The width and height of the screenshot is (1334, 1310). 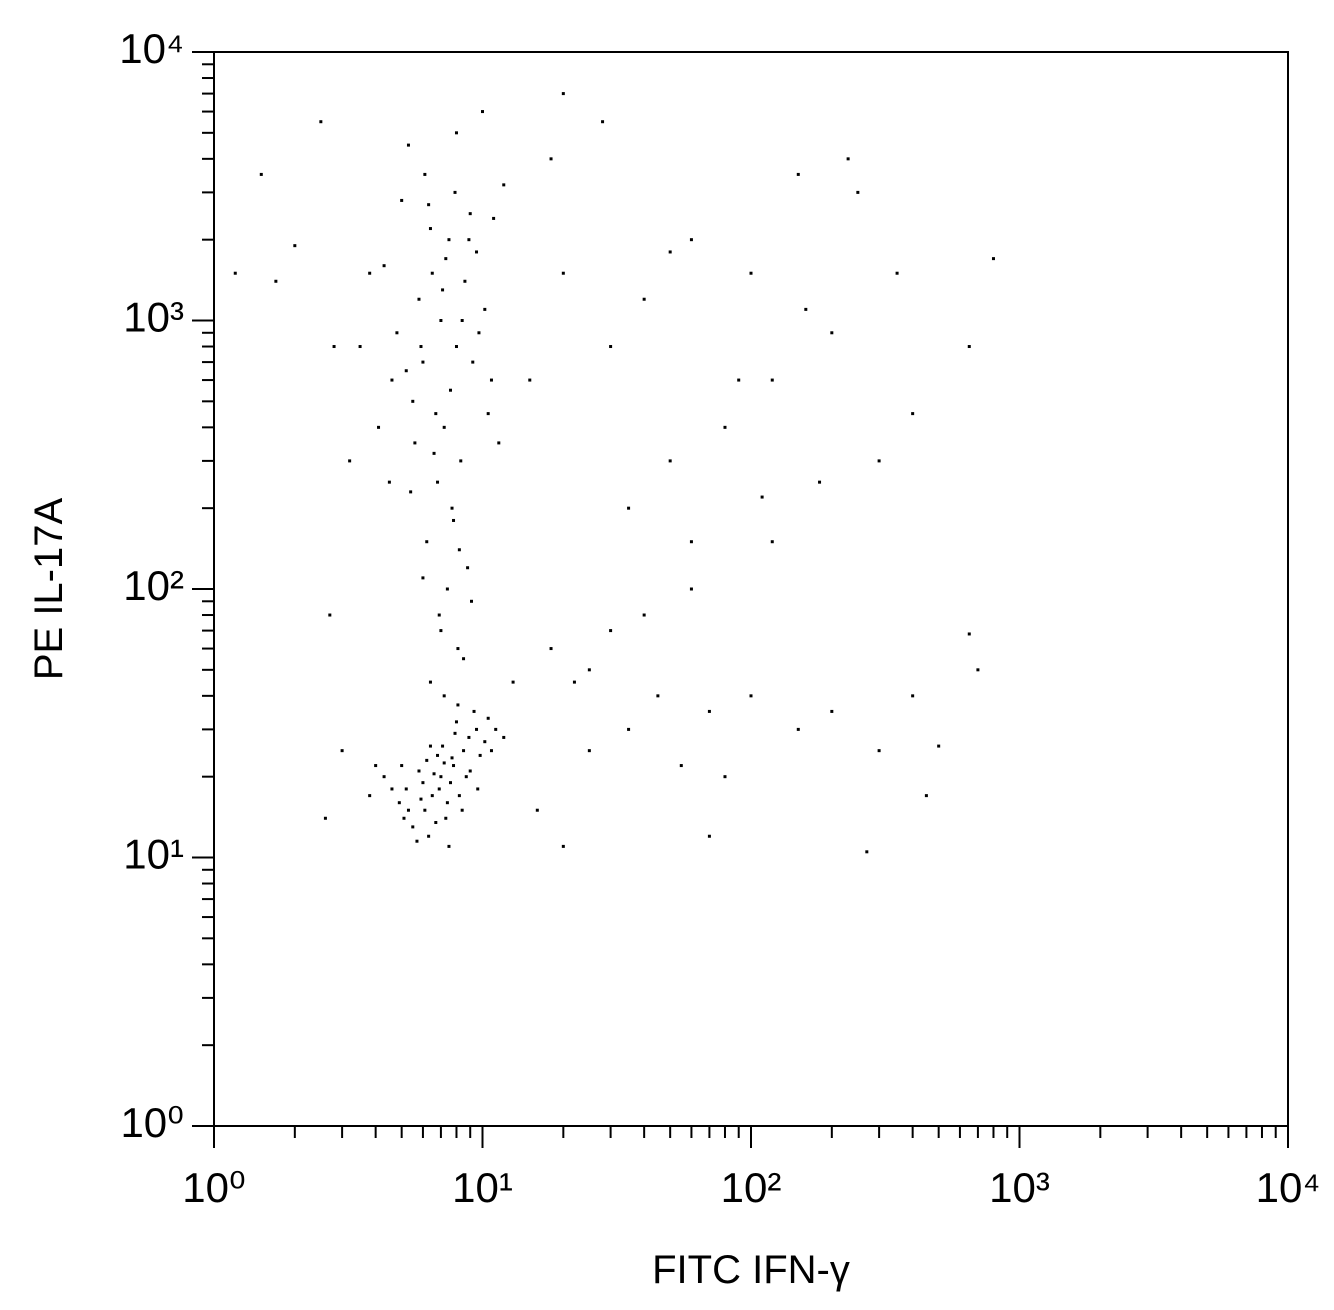 What do you see at coordinates (151, 48) in the screenshot?
I see `y-tick-label: 10⁴` at bounding box center [151, 48].